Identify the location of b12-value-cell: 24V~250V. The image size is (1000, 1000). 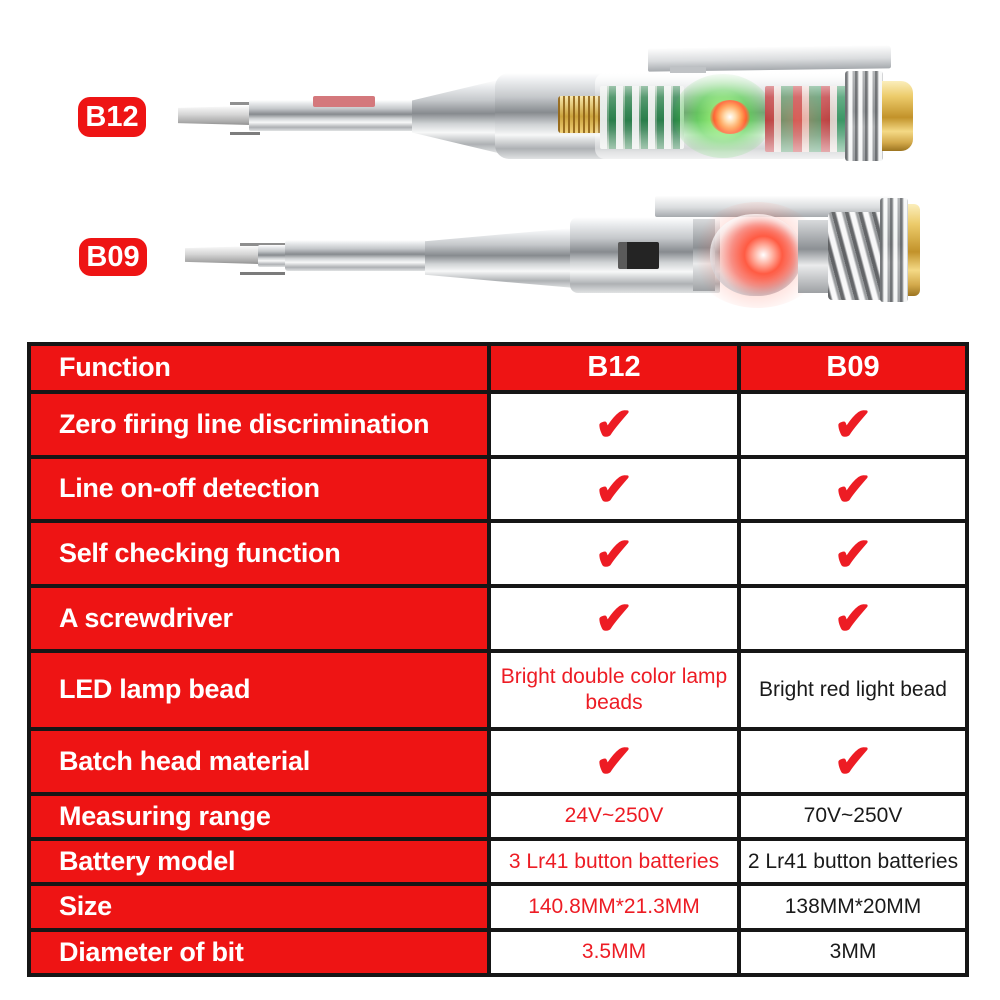
(614, 816).